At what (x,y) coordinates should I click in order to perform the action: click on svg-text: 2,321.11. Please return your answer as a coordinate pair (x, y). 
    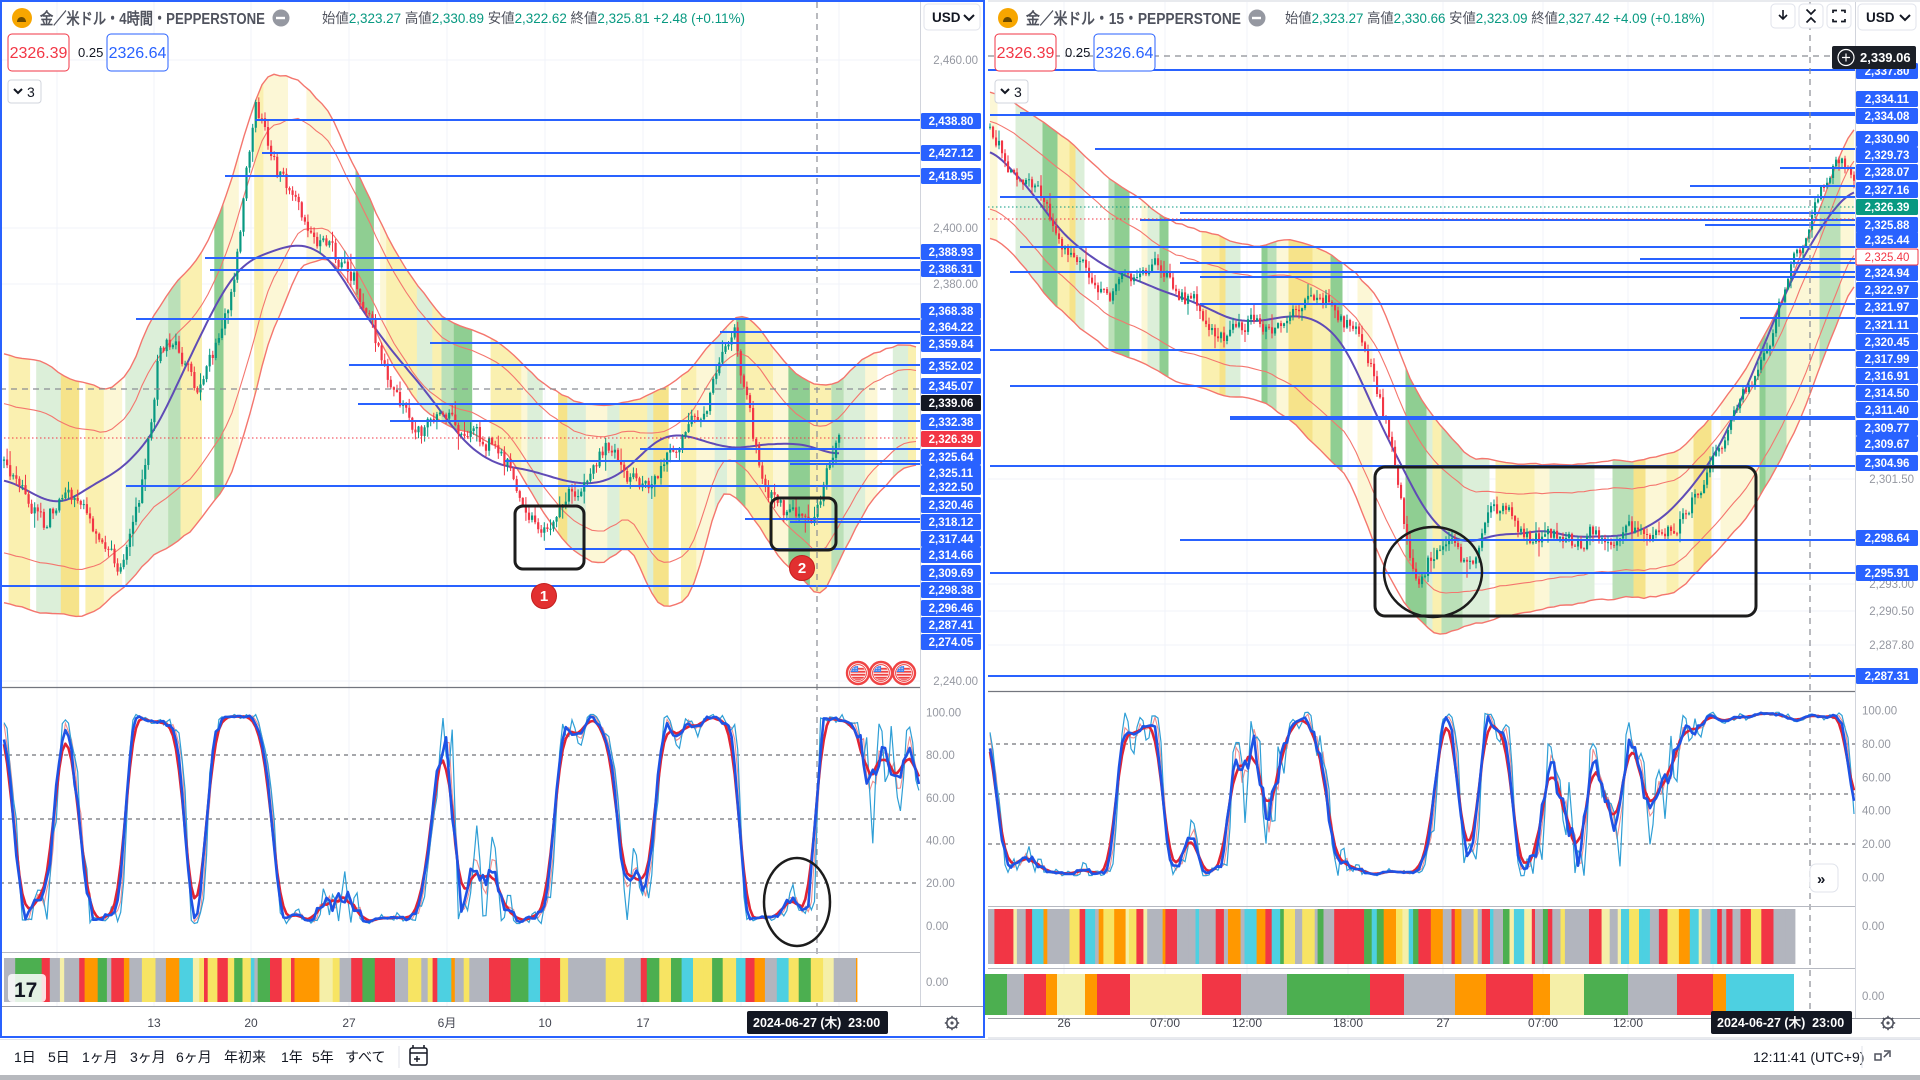
    Looking at the image, I should click on (1887, 326).